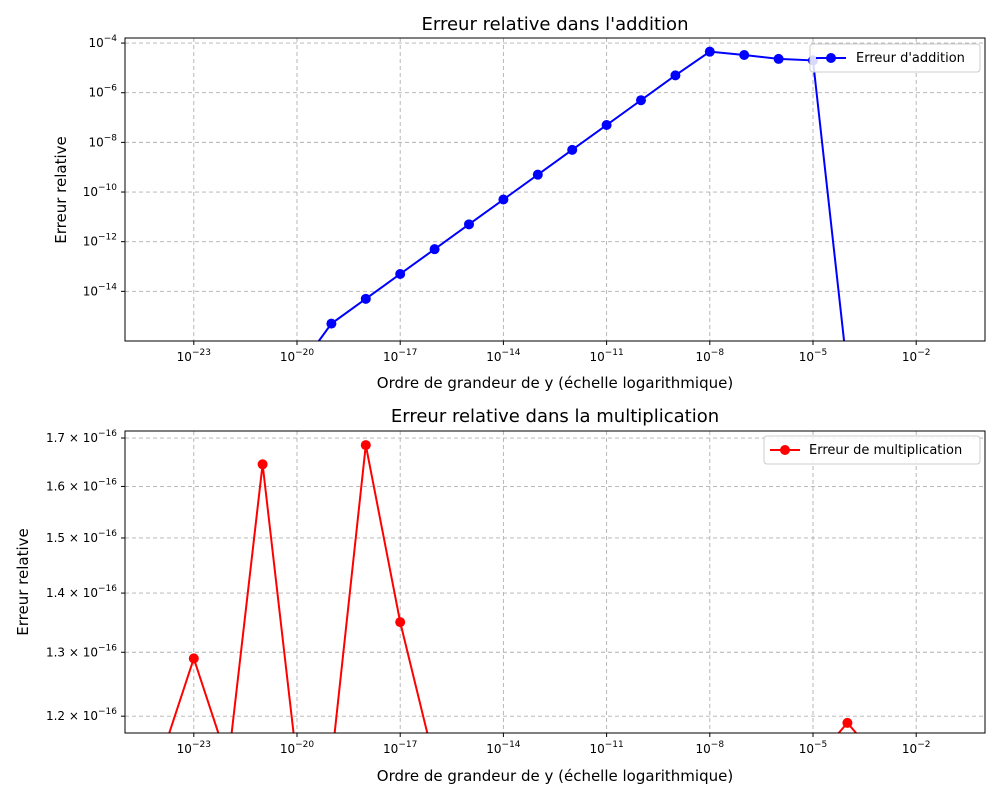 This screenshot has height=800, width=1000. What do you see at coordinates (100, 191) in the screenshot?
I see `addition-y-tick-label: 10⁻¹⁰` at bounding box center [100, 191].